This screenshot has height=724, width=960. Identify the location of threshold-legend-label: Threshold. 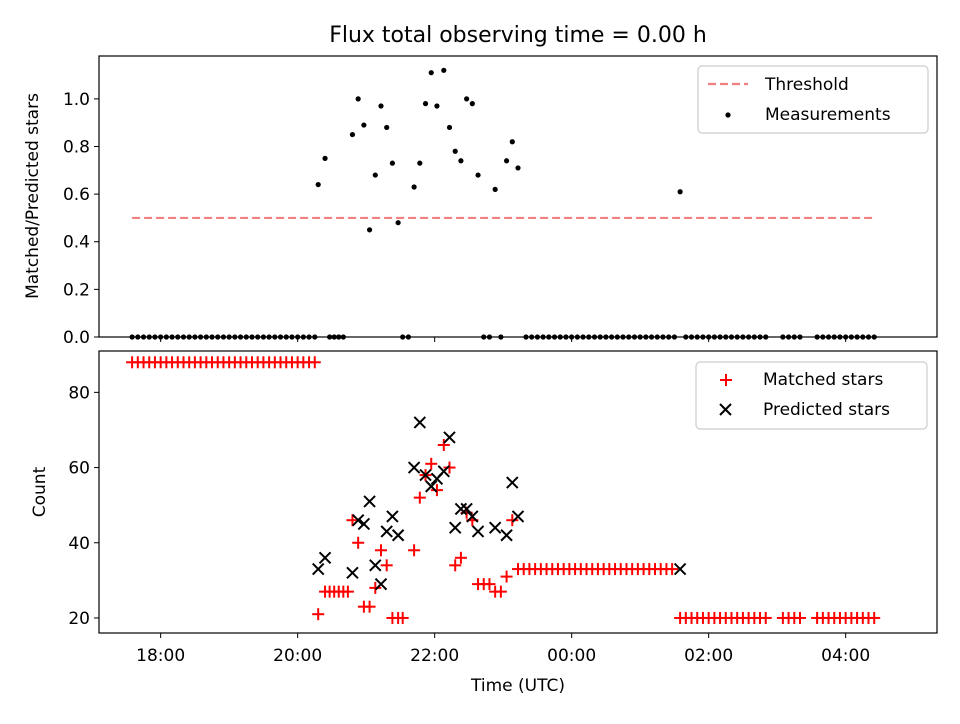
(806, 85).